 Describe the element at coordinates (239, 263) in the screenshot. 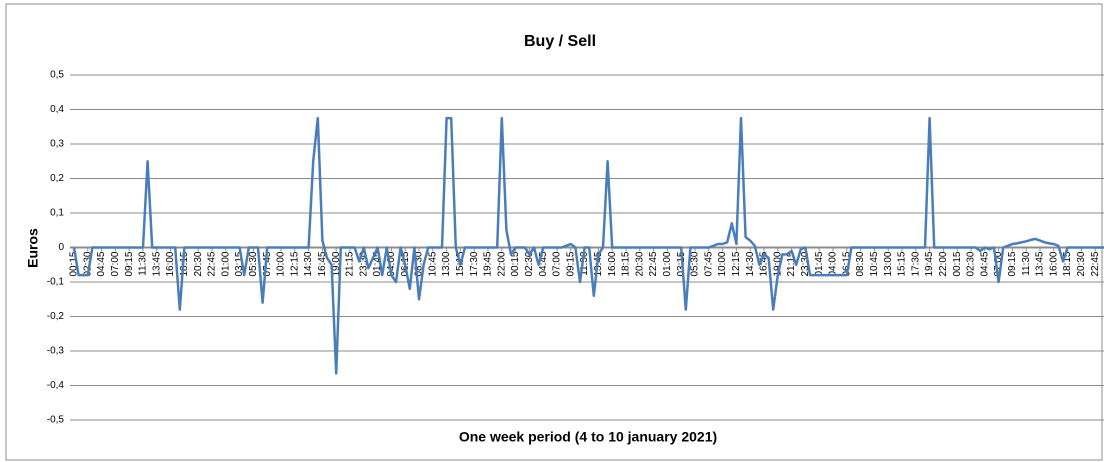

I see `x-tick-label: 03:15` at that location.